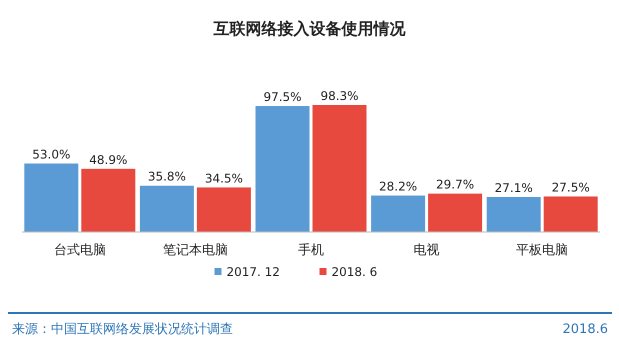 The image size is (619, 354). What do you see at coordinates (253, 272) in the screenshot?
I see `legend-label: 2017. 12` at bounding box center [253, 272].